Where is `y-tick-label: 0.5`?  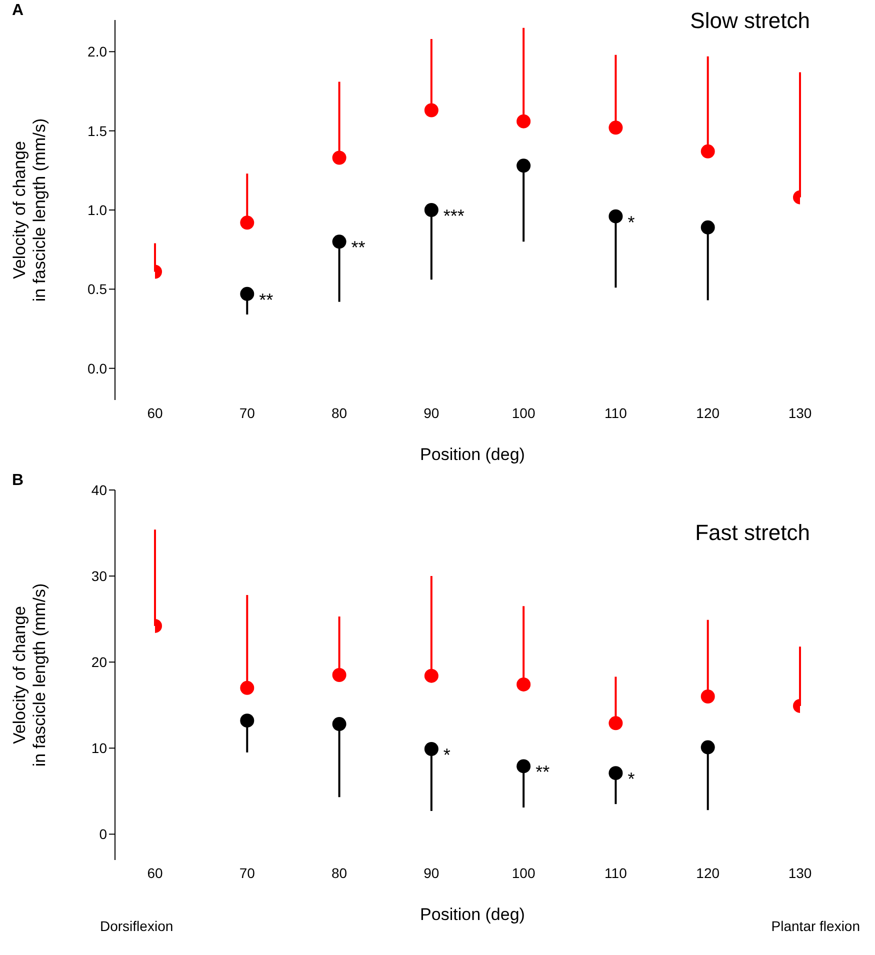
y-tick-label: 0.5 is located at coordinates (98, 289).